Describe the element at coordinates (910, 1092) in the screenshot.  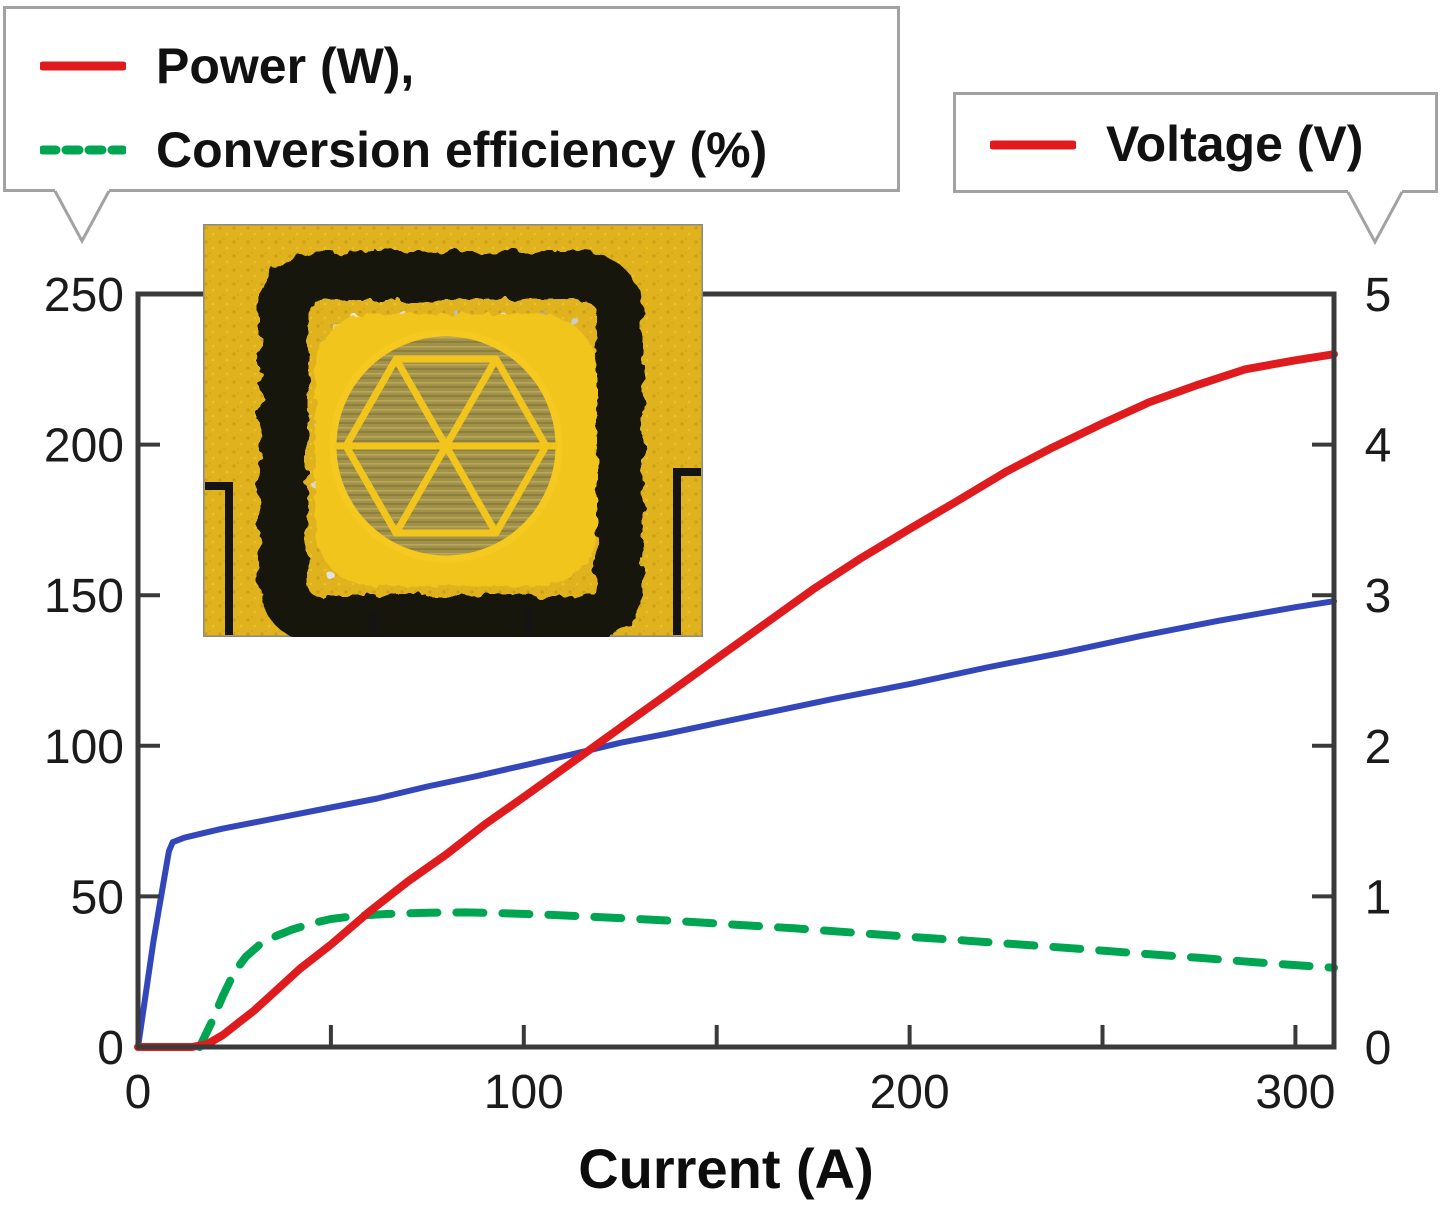
I see `x-tick-label: 200` at that location.